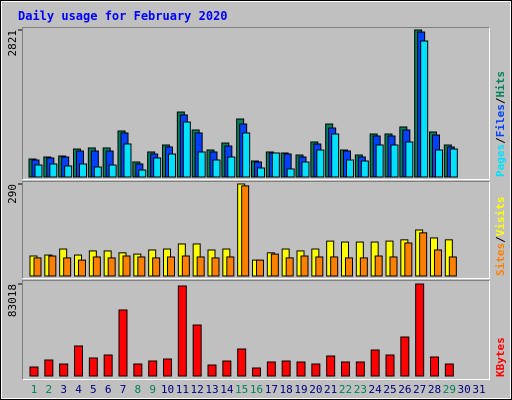 The height and width of the screenshot is (400, 512). What do you see at coordinates (500, 120) in the screenshot?
I see `legend-entry: Files` at bounding box center [500, 120].